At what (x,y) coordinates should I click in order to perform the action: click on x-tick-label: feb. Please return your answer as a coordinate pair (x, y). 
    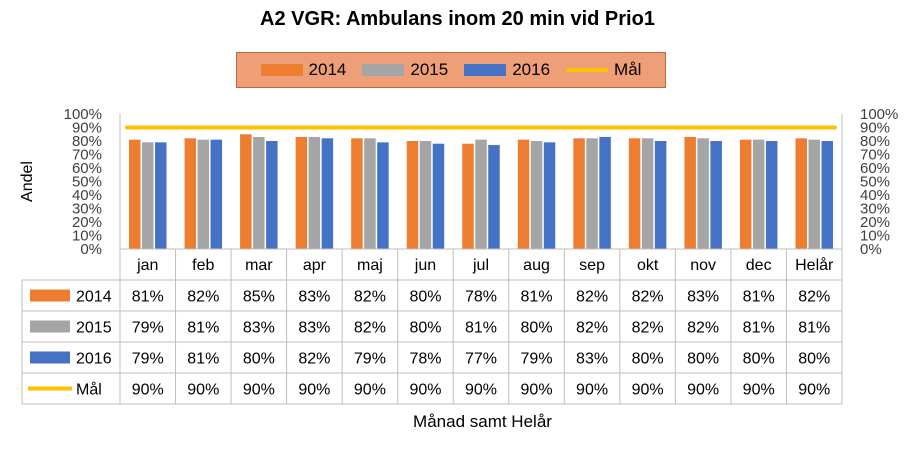
    Looking at the image, I should click on (203, 265).